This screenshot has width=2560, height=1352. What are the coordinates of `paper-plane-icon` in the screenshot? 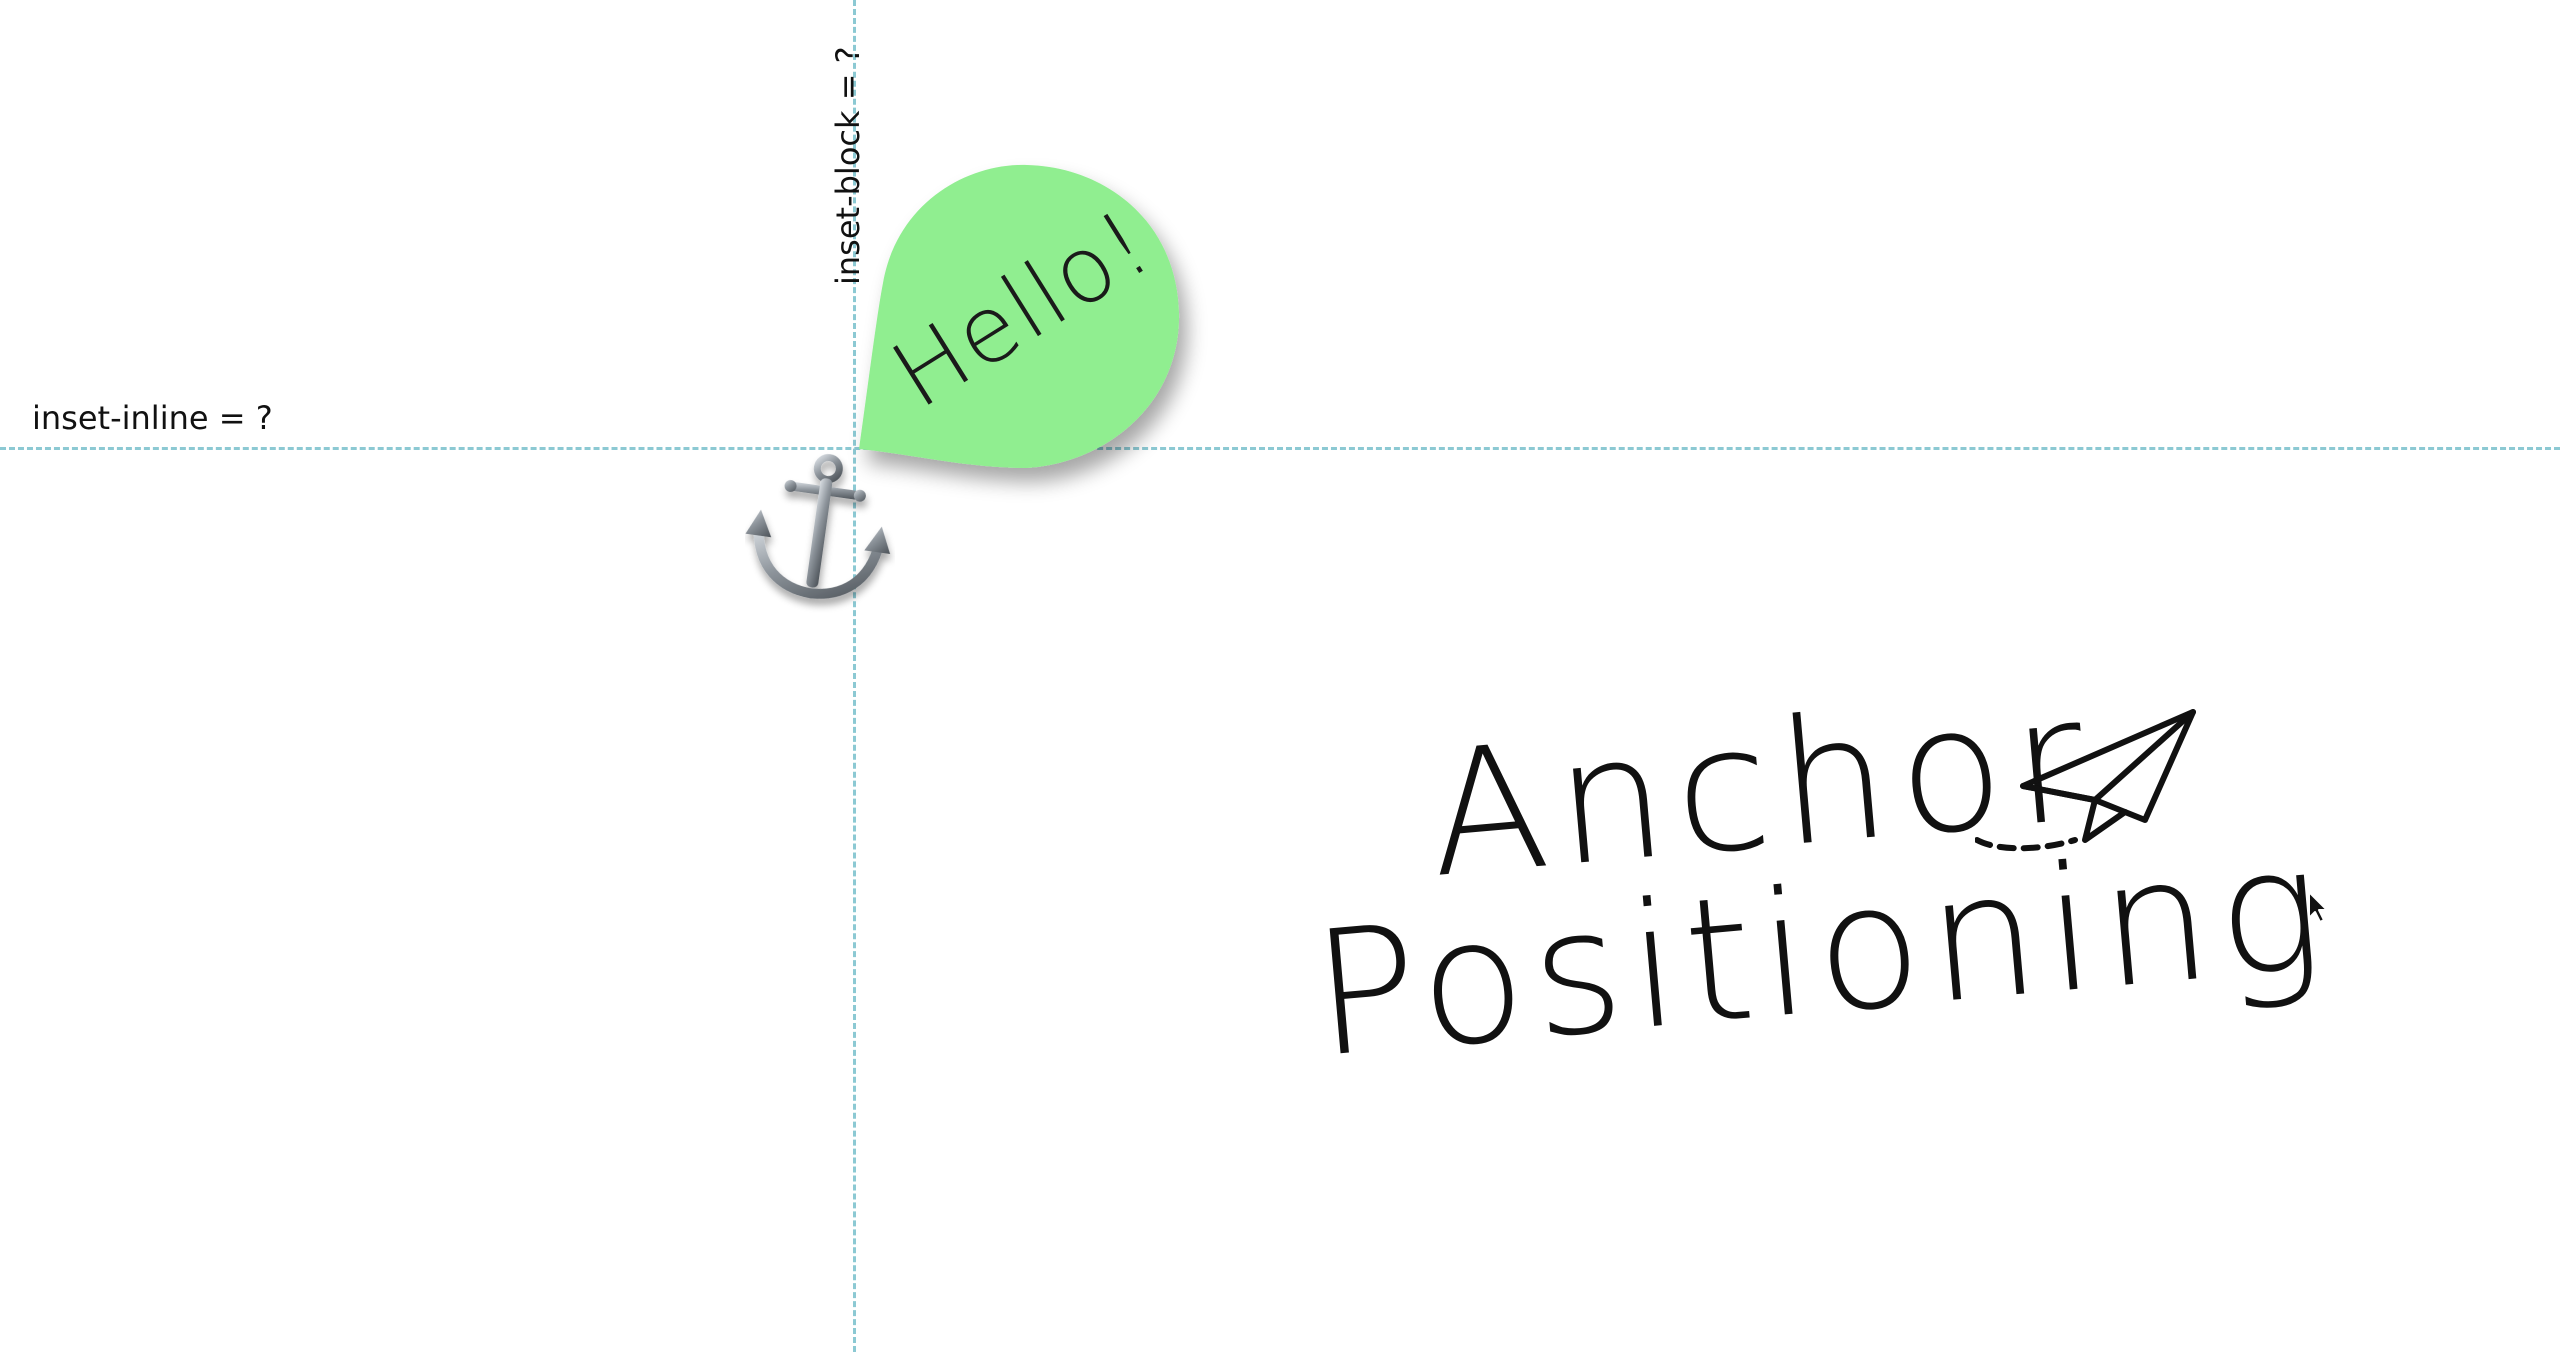 It's located at (2092, 785).